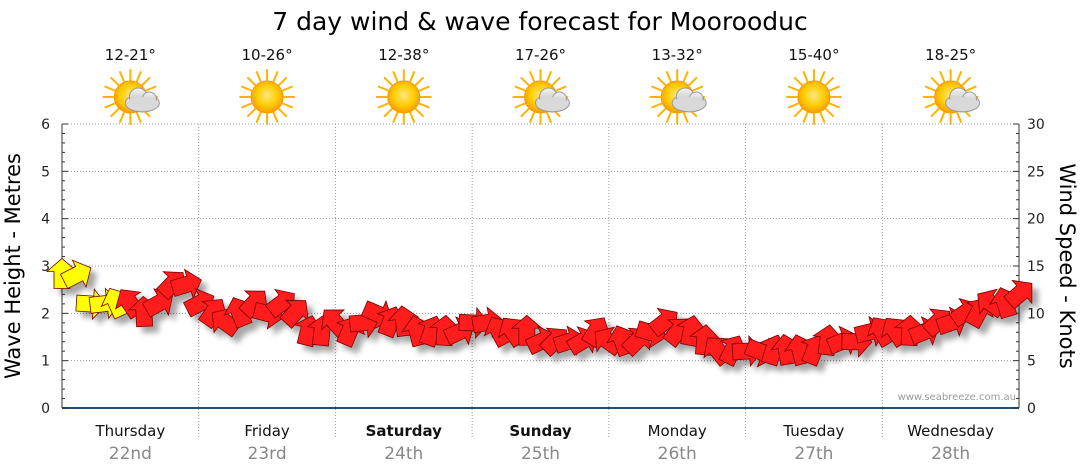 The image size is (1080, 475). What do you see at coordinates (540, 431) in the screenshot?
I see `day-name-label: Sunday` at bounding box center [540, 431].